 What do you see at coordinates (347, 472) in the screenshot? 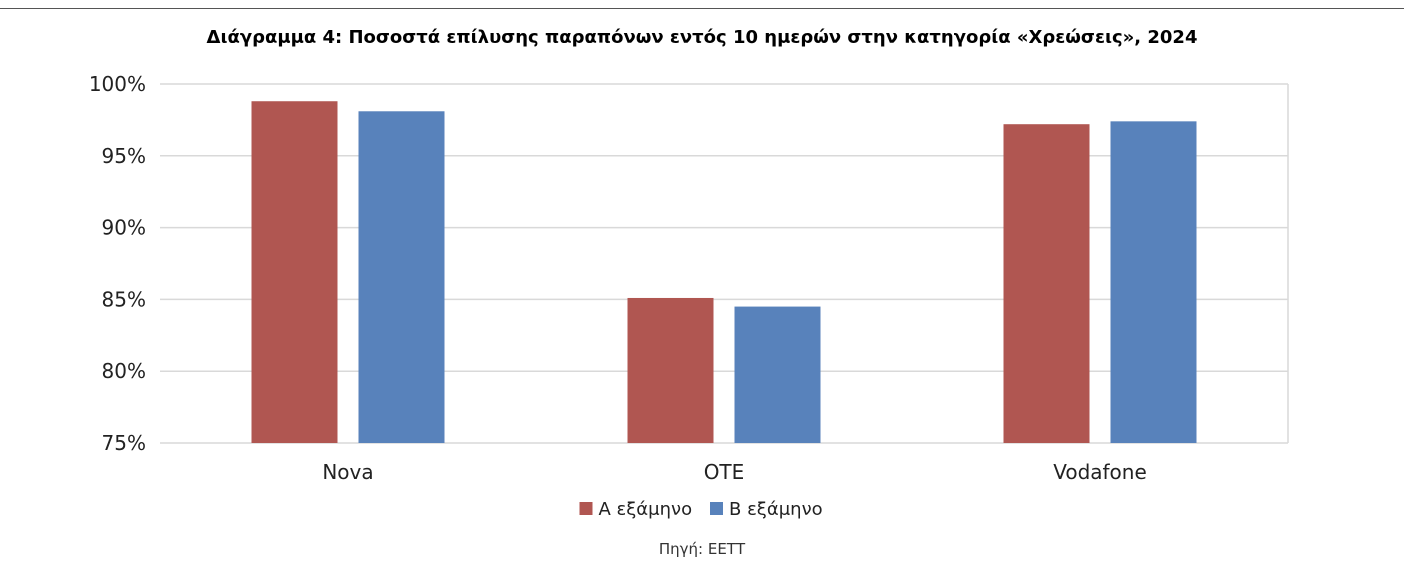
I see `x-category-label: Nova` at bounding box center [347, 472].